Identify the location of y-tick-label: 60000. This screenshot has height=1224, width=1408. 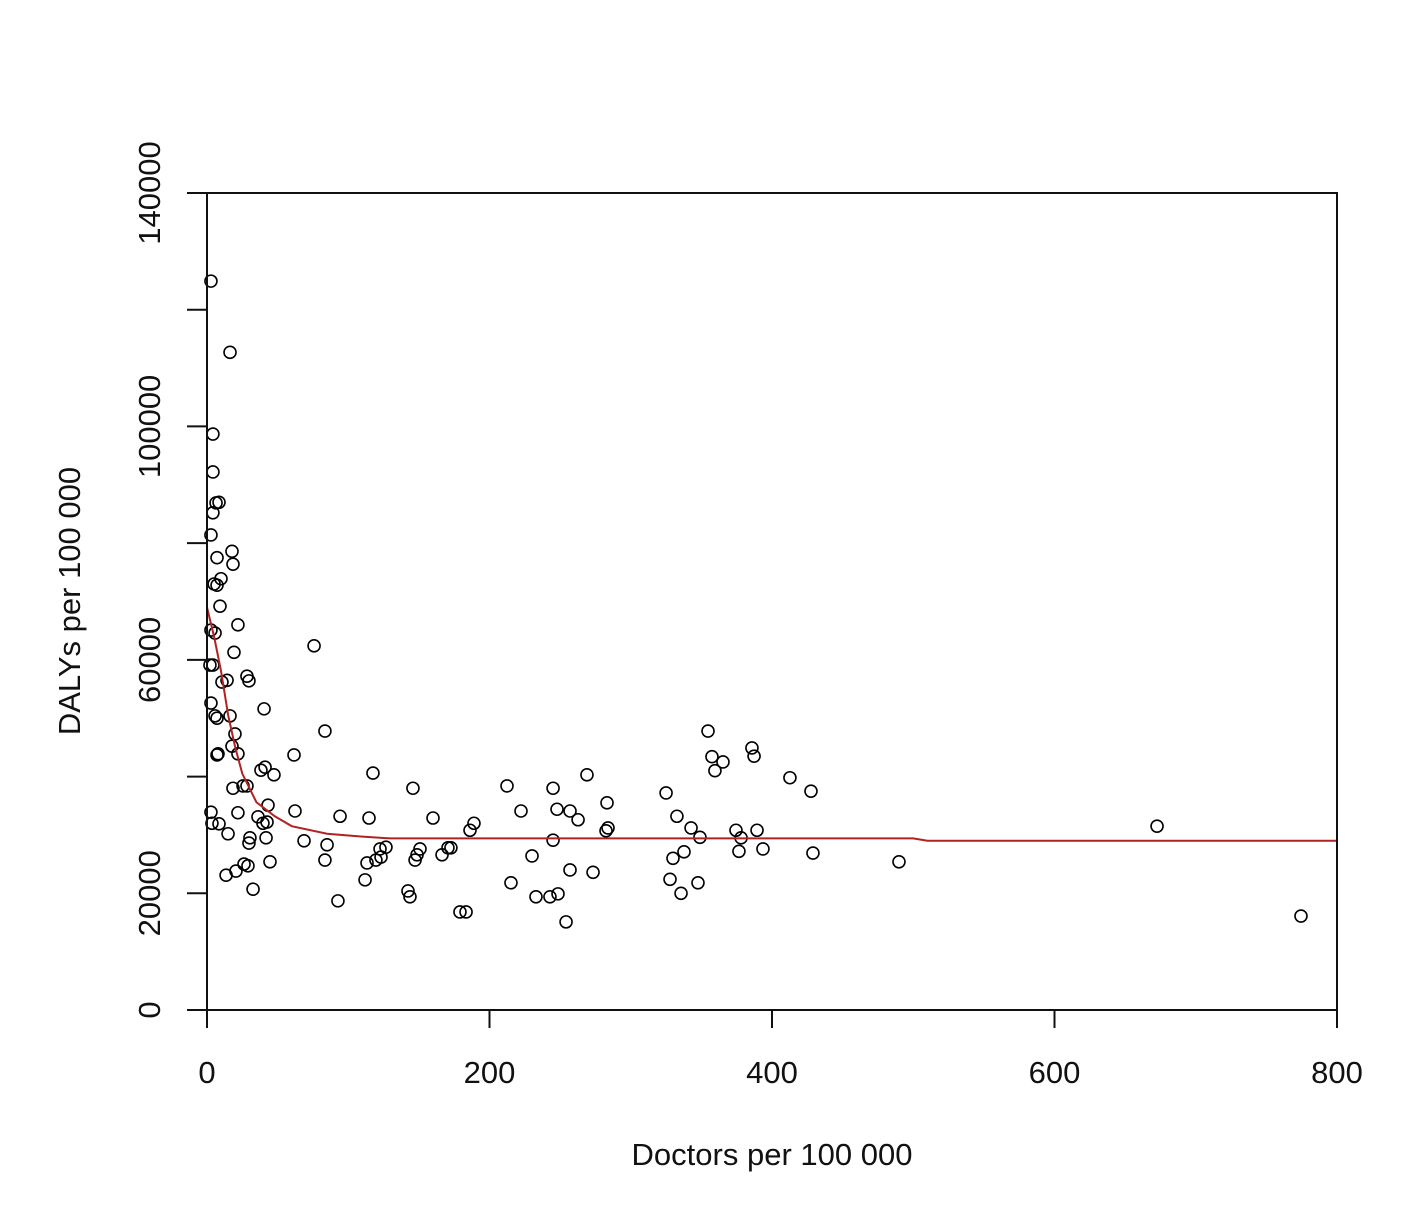
(149, 660).